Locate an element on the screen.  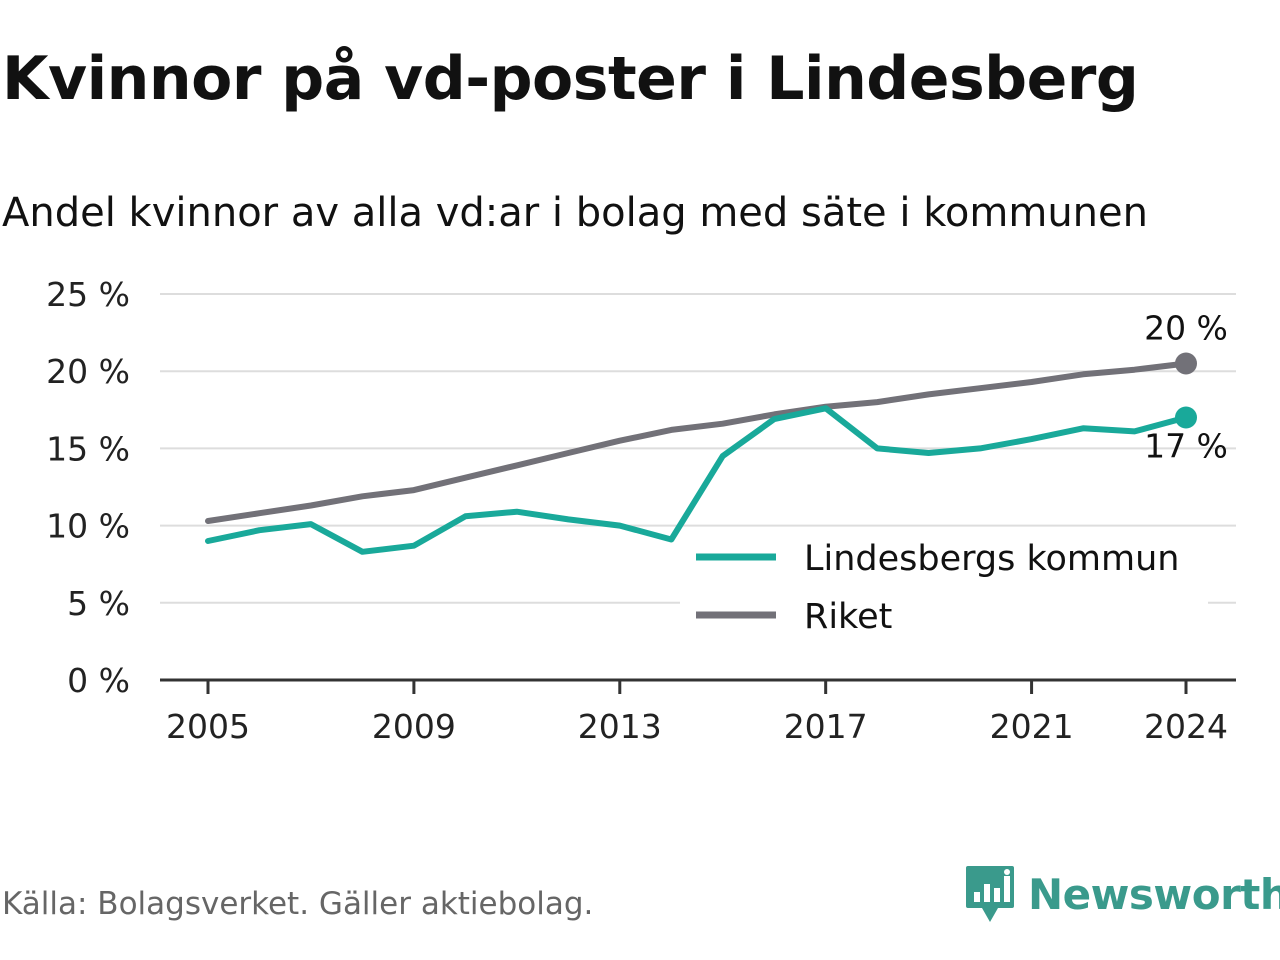
x-tick-label: 2017 is located at coordinates (826, 726).